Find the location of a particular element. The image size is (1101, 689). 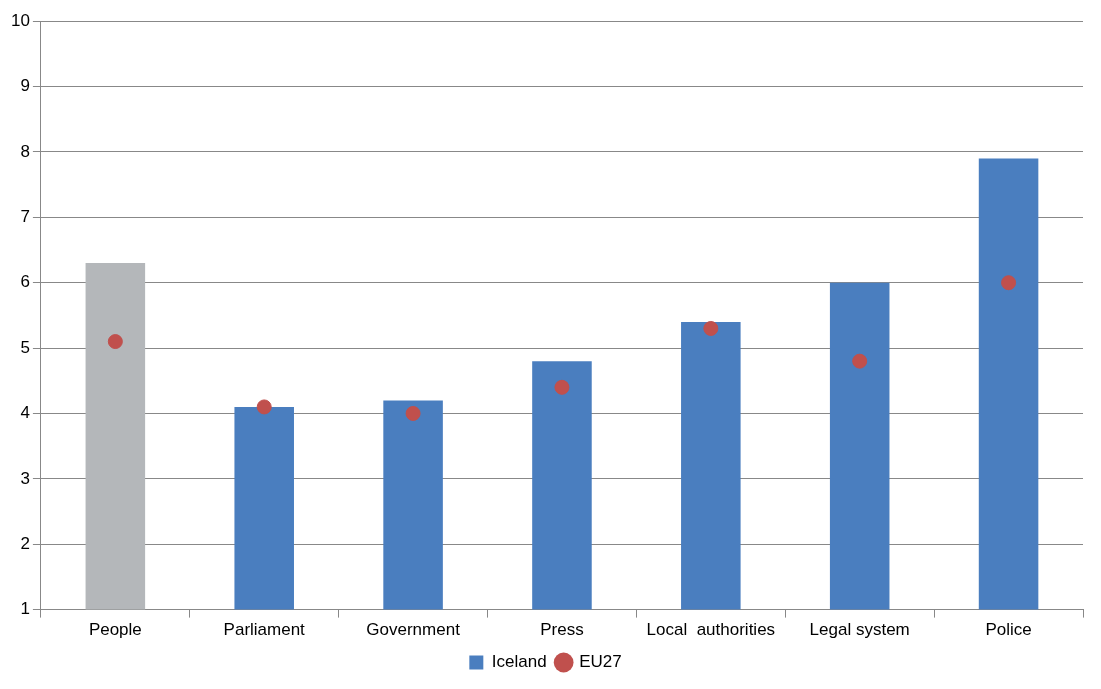

y-tick-label: 5 is located at coordinates (25, 347).